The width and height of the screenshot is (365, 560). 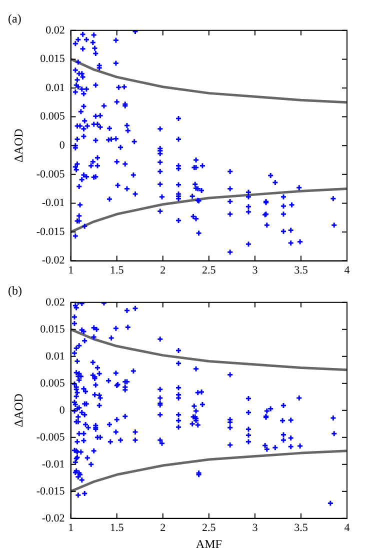 I want to click on chart-title: (b), so click(x=15, y=290).